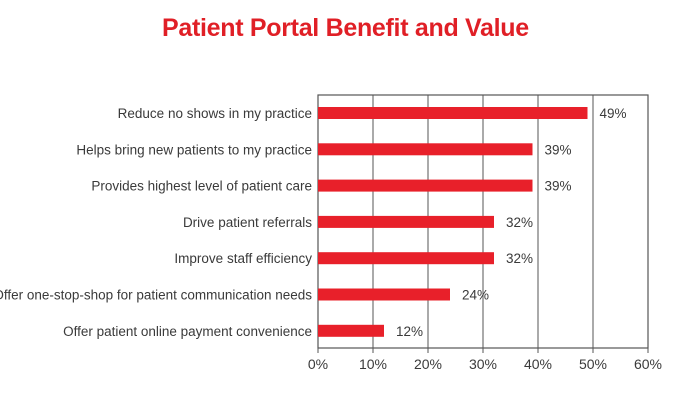  I want to click on x-tick-label: 20%, so click(428, 364).